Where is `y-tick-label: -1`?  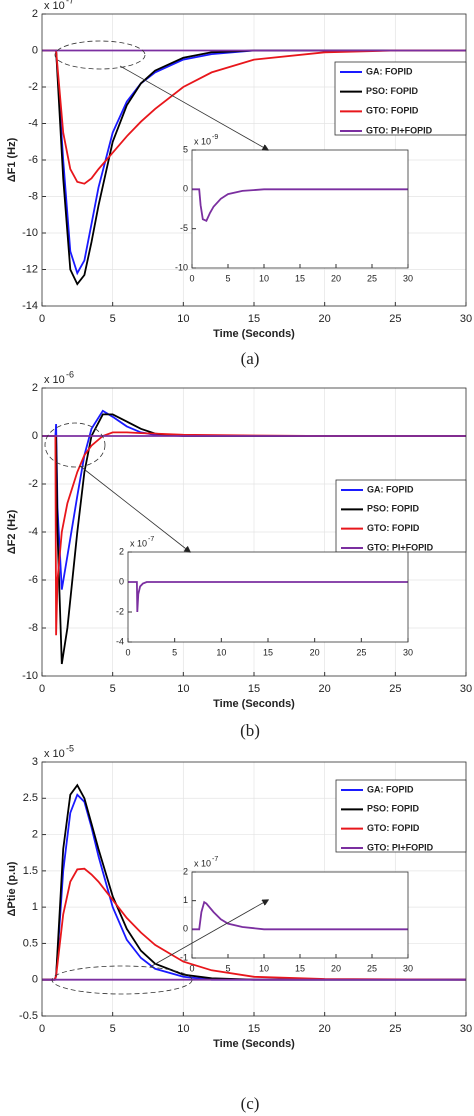 y-tick-label: -1 is located at coordinates (184, 957).